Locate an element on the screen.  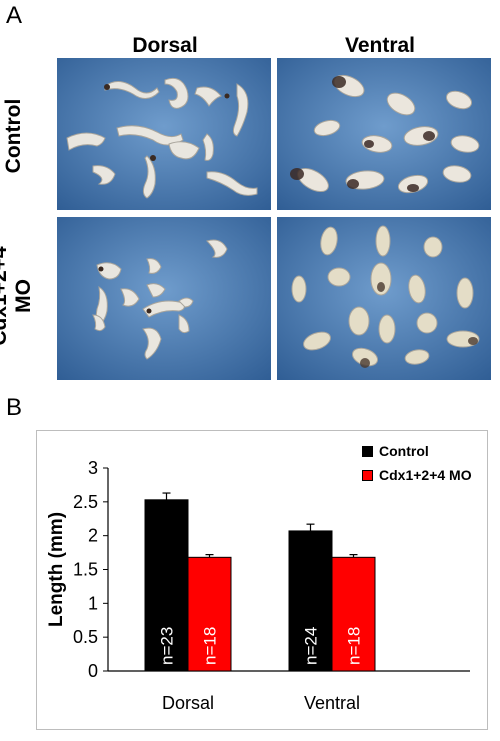
panel-a-letter: A is located at coordinates (14, 15).